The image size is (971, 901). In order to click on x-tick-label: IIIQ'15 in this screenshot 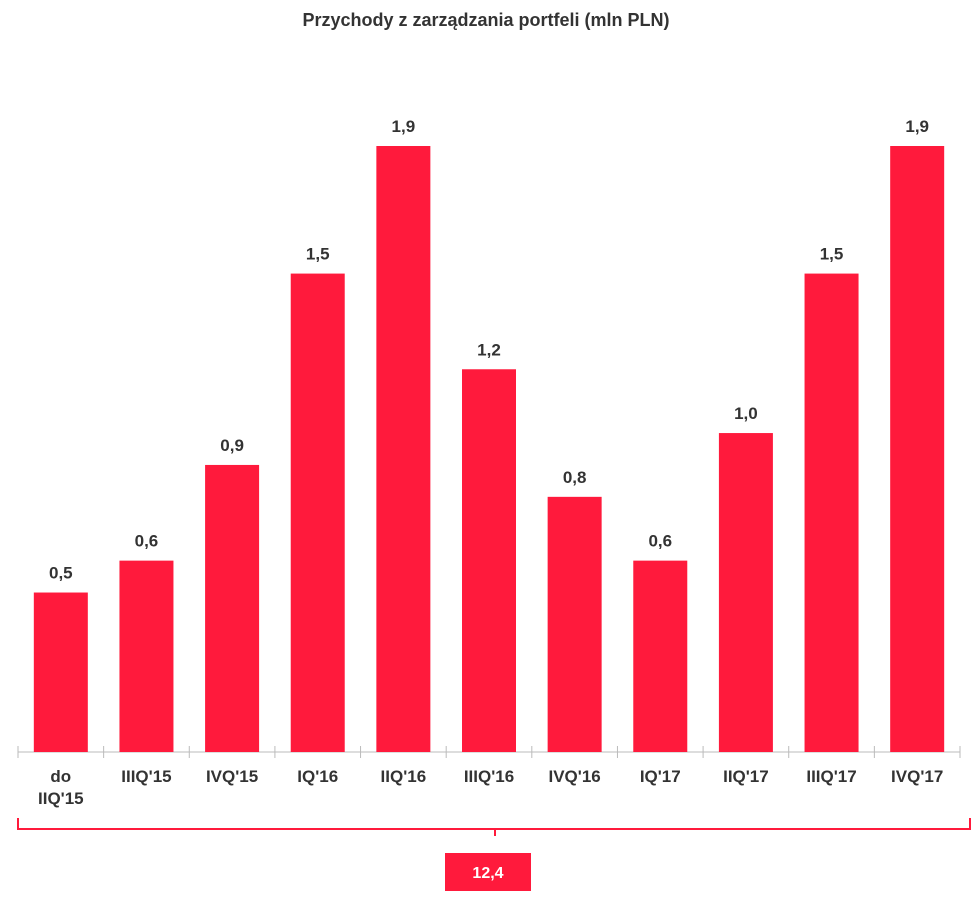, I will do `click(146, 776)`.